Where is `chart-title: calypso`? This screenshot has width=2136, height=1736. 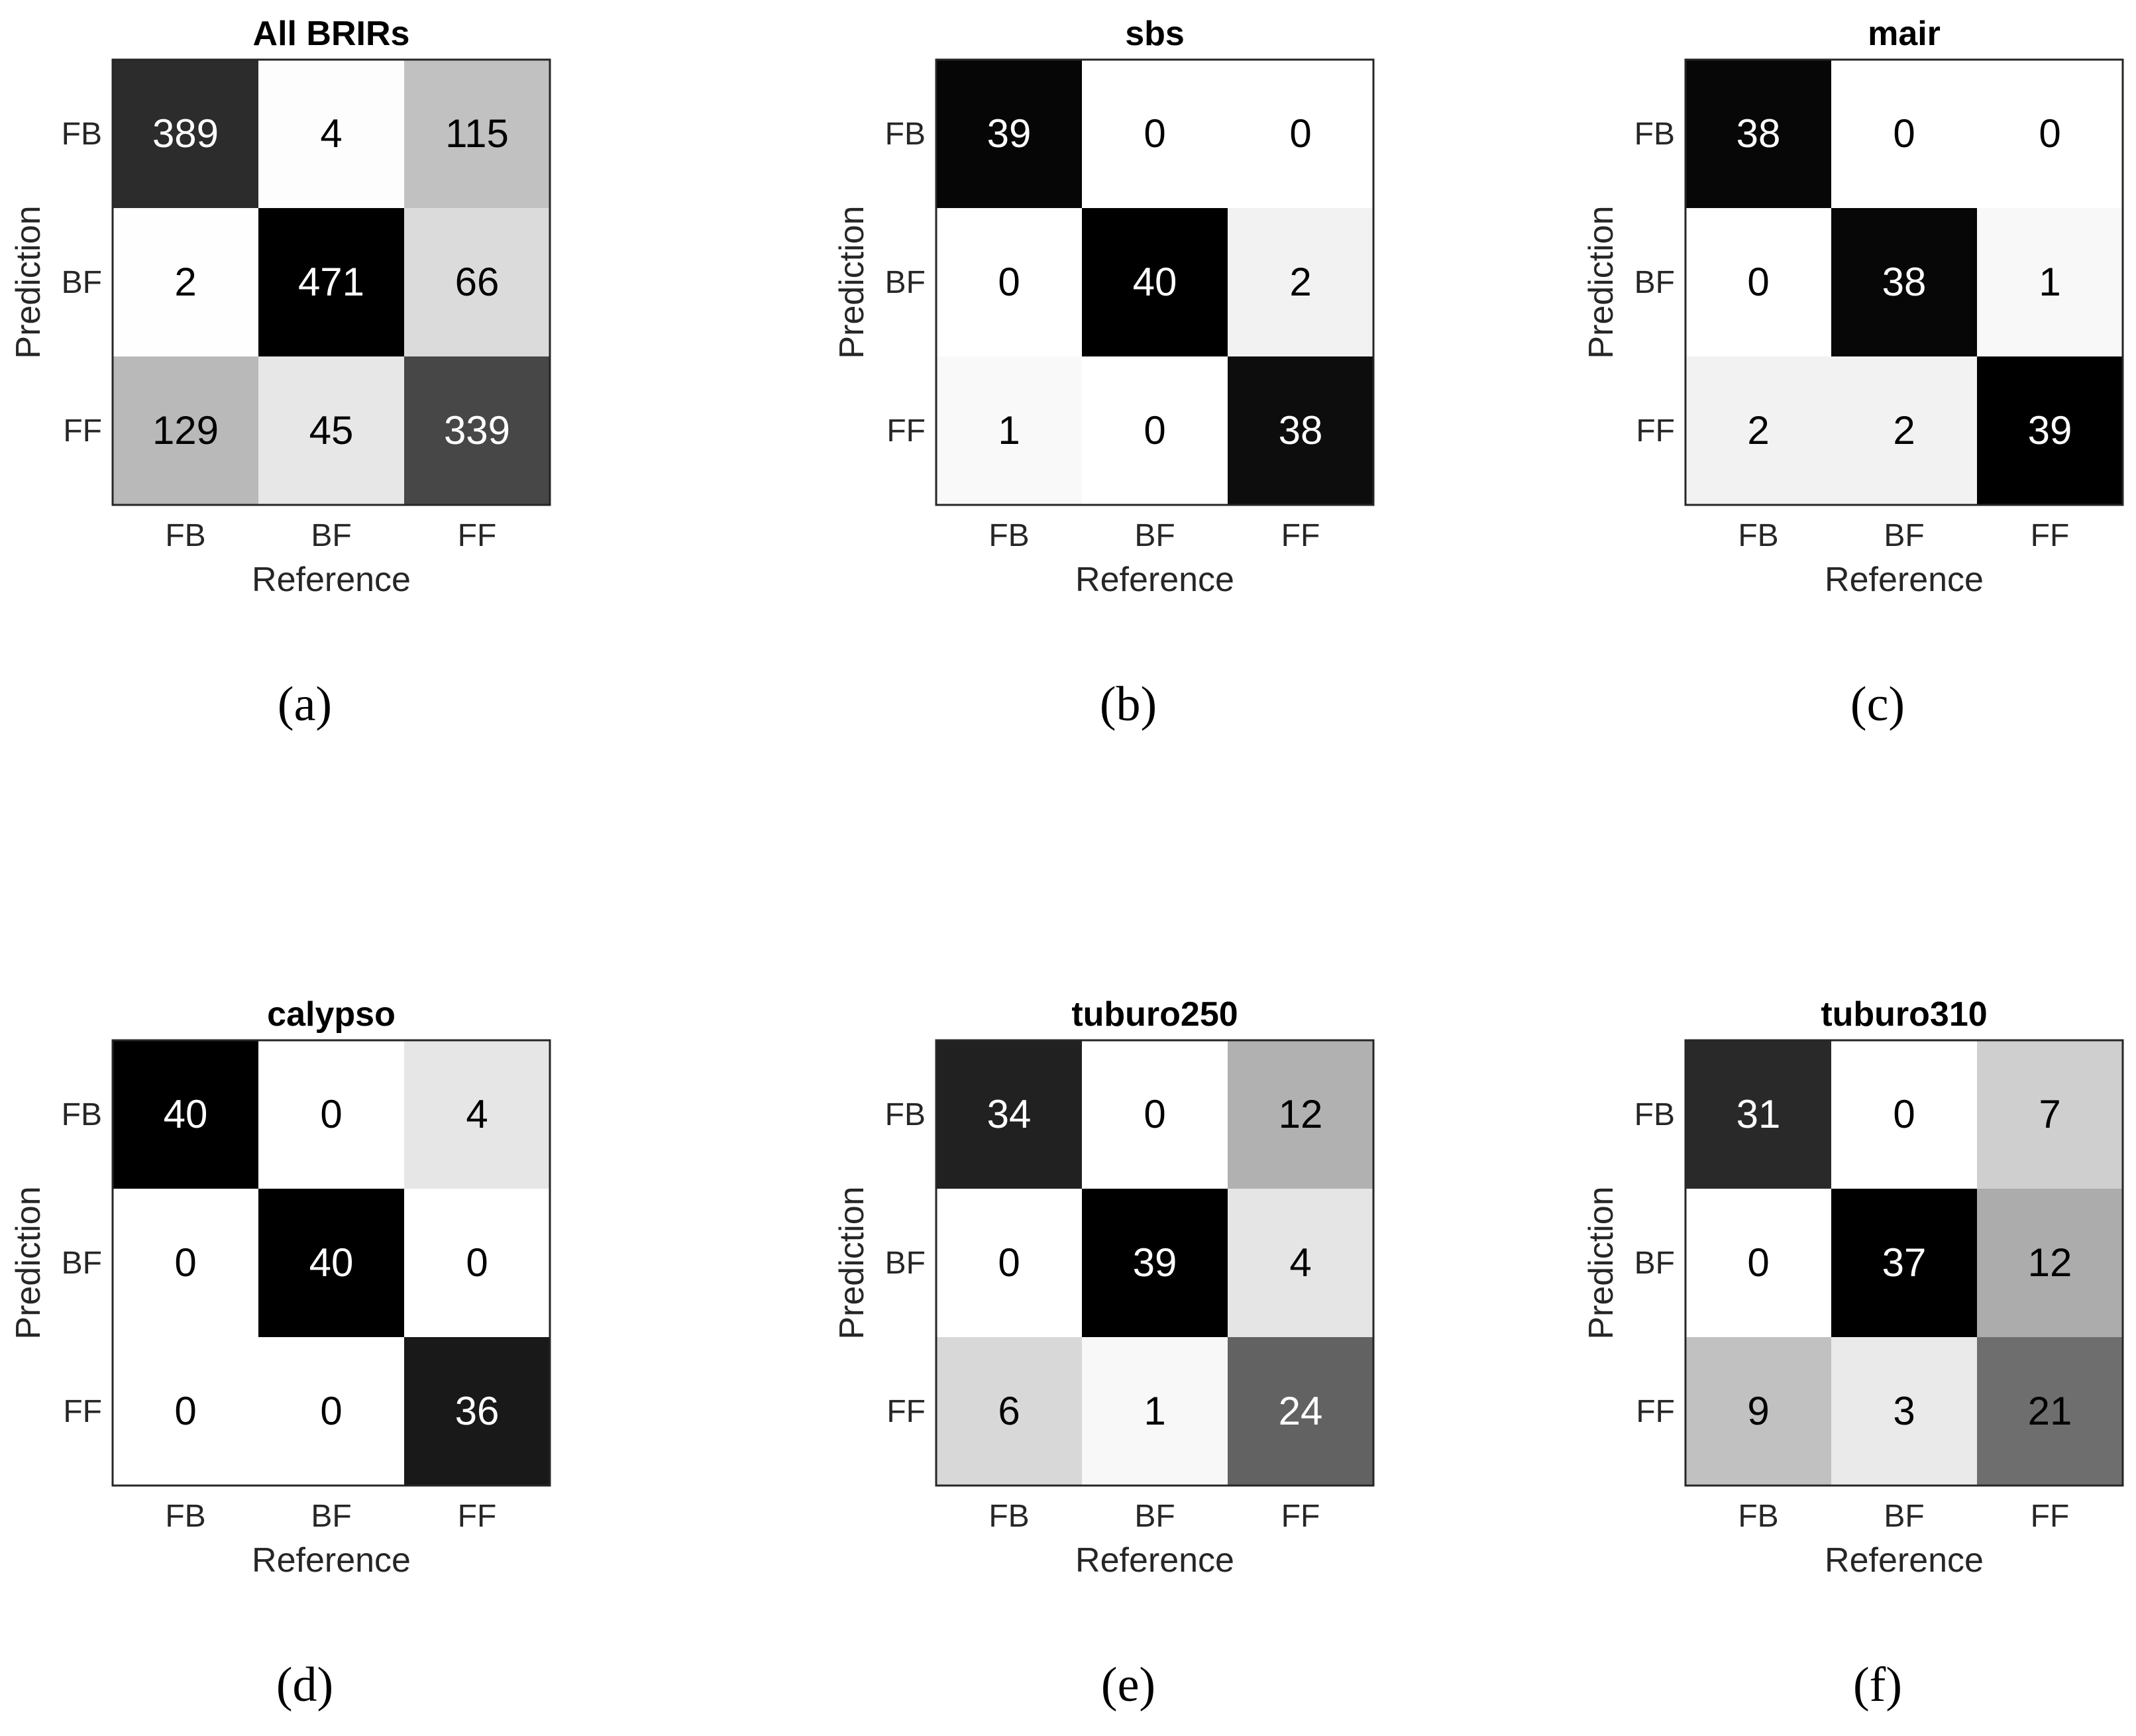 chart-title: calypso is located at coordinates (331, 1014).